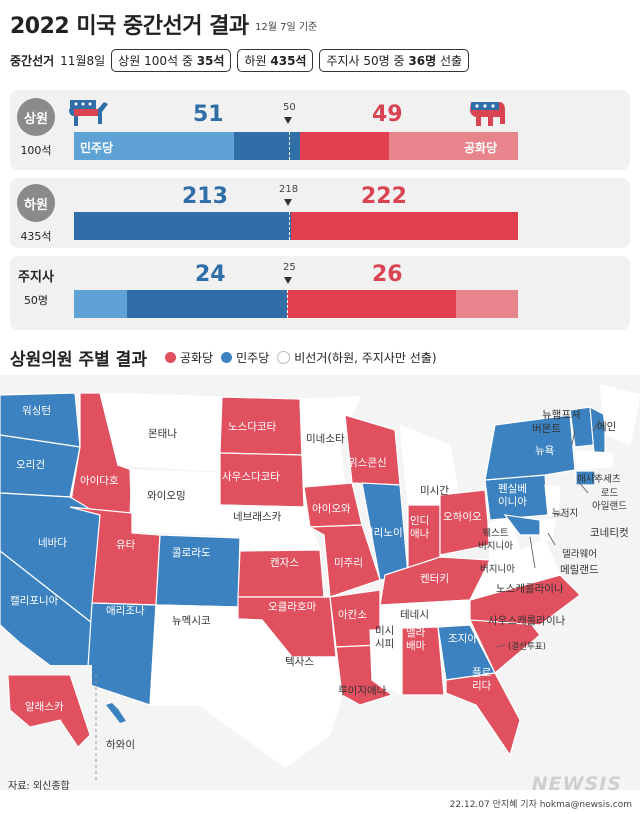 This screenshot has width=640, height=814. What do you see at coordinates (116, 713) in the screenshot?
I see `state-hawaii` at bounding box center [116, 713].